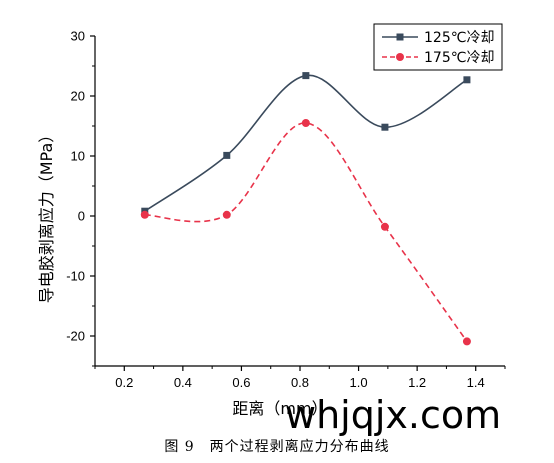 The image size is (554, 463). I want to click on y-tick-label: -10, so click(75, 276).